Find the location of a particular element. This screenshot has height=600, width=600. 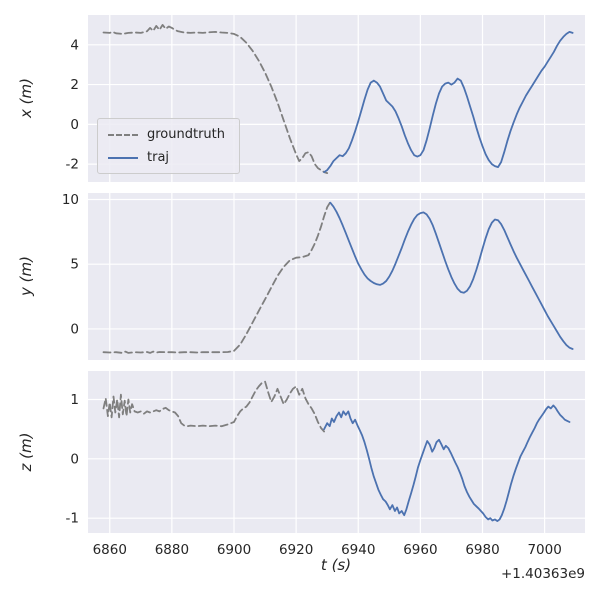

ylabel-y: y (m) is located at coordinates (26, 276).